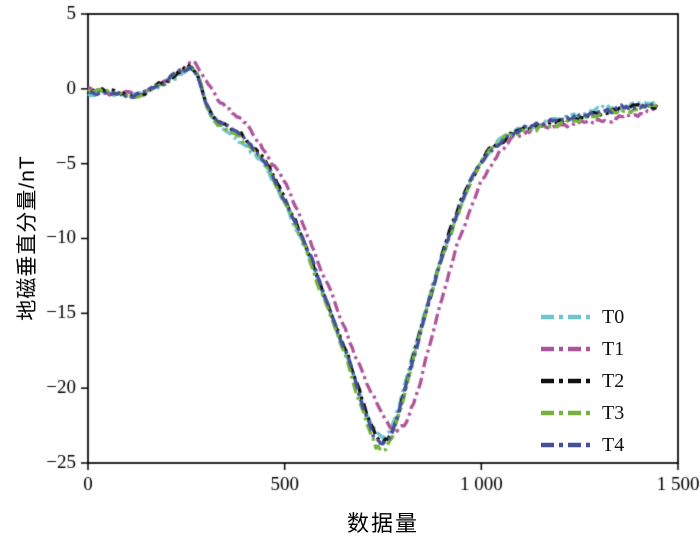 The image size is (700, 546). Describe the element at coordinates (613, 412) in the screenshot. I see `legend-label: T3` at that location.